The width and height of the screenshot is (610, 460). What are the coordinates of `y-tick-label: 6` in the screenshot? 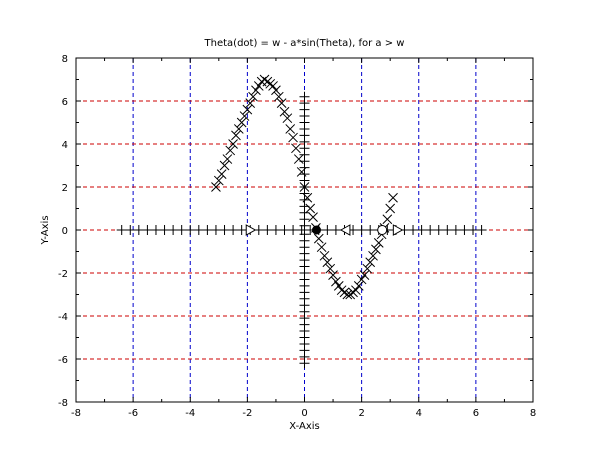 It's located at (65, 102).